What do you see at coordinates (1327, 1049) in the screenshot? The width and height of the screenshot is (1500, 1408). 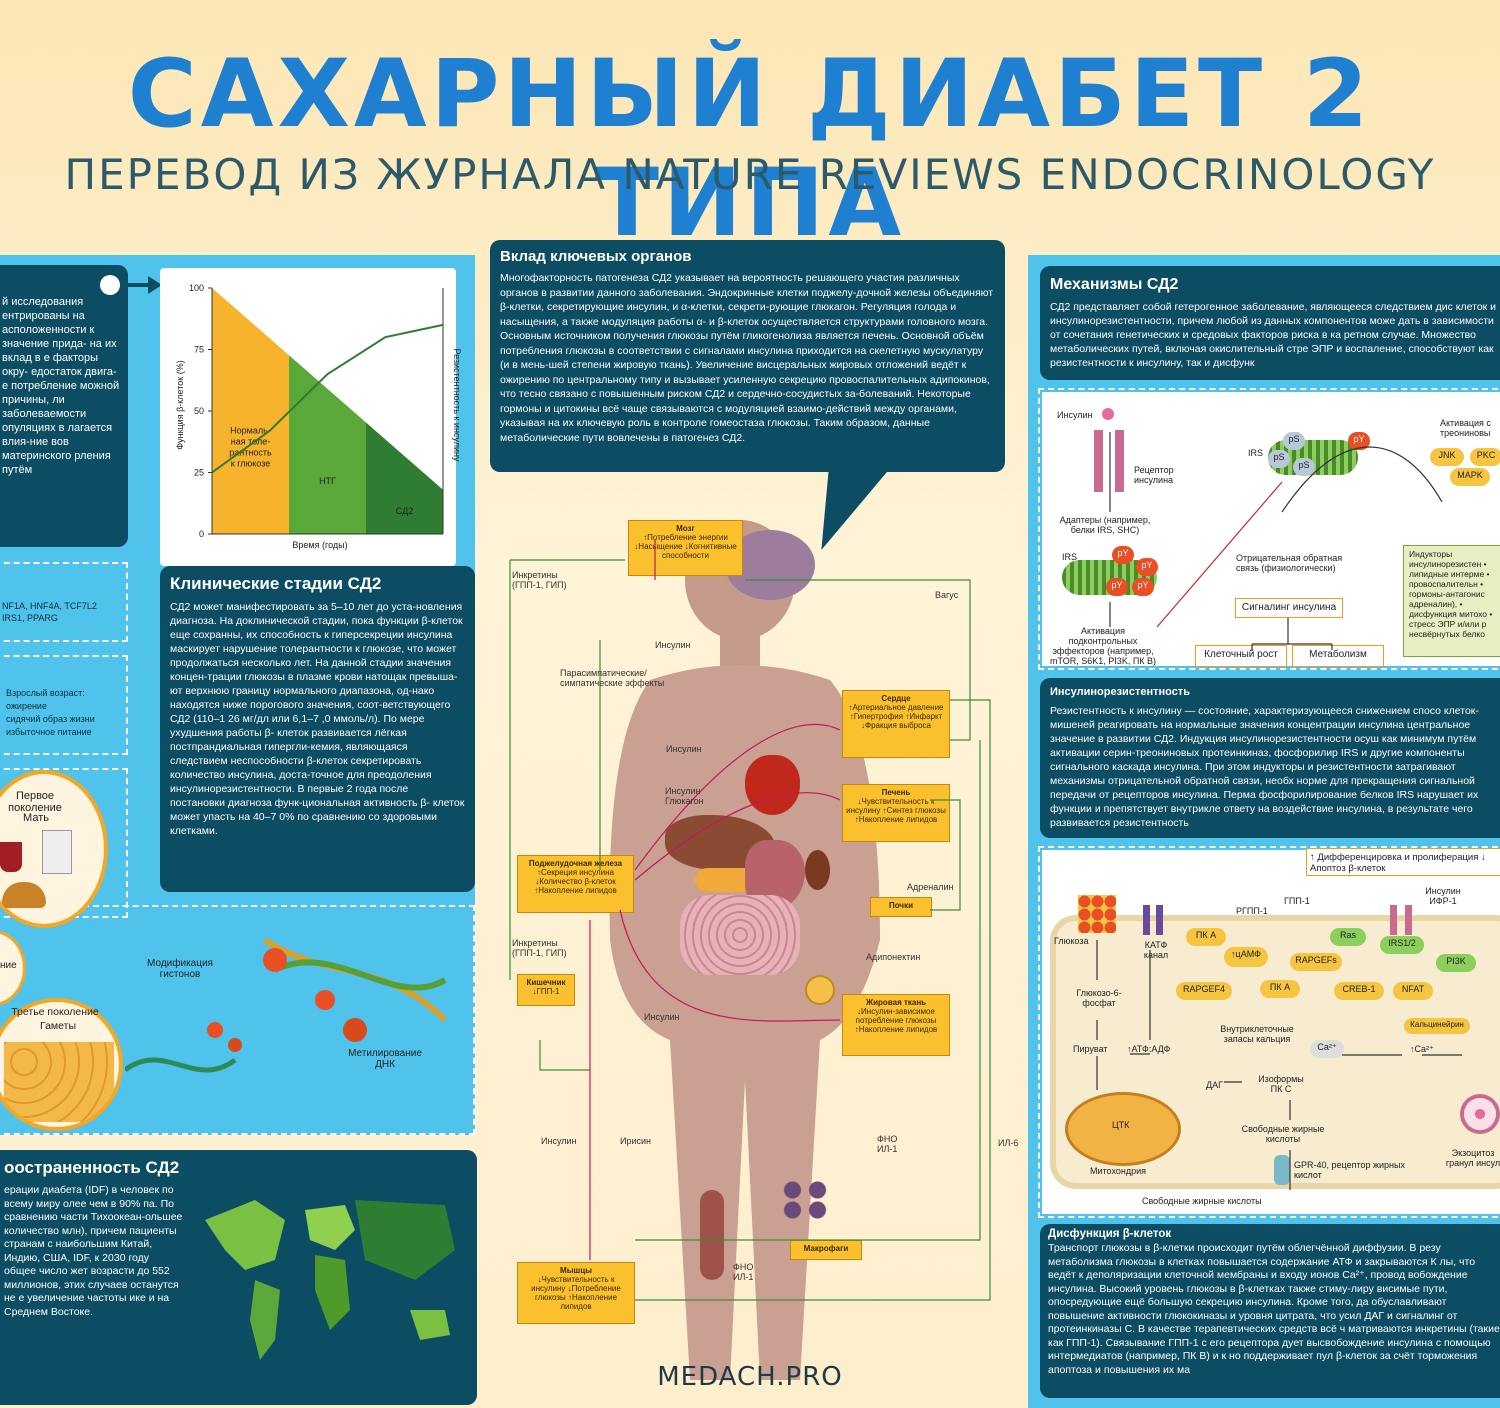 I see `calcium-badge: Ca²⁺` at bounding box center [1327, 1049].